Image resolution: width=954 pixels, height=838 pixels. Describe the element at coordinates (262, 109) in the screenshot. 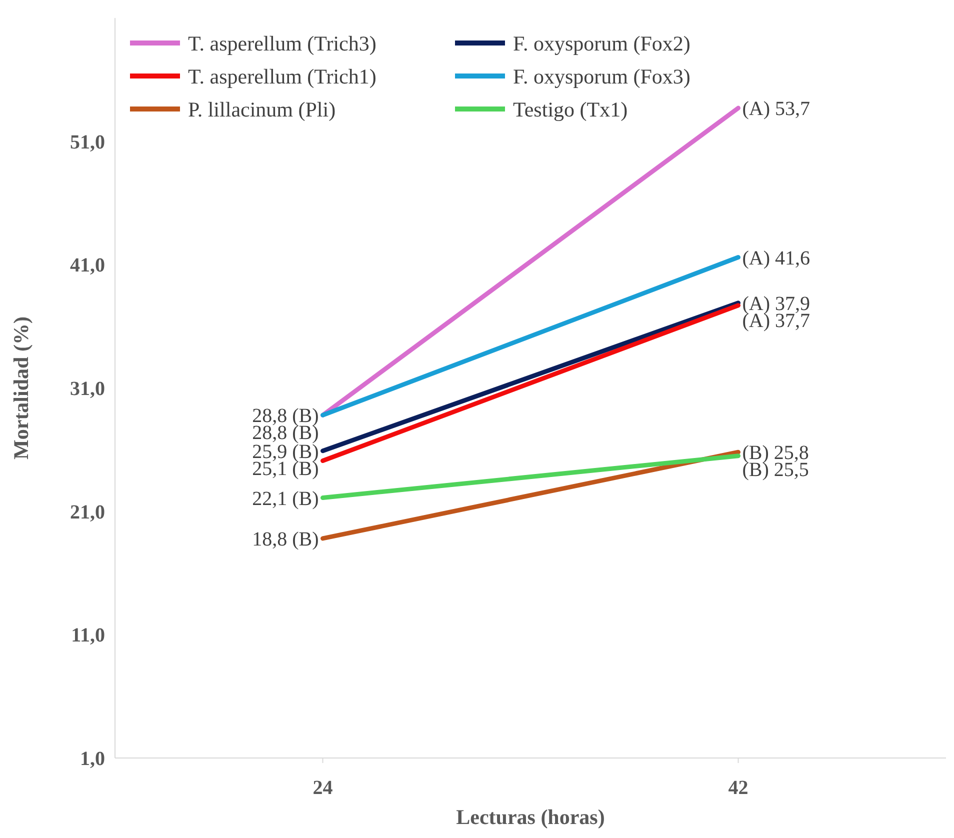

I see `legend-label: P. lillacinum (Pli)` at that location.